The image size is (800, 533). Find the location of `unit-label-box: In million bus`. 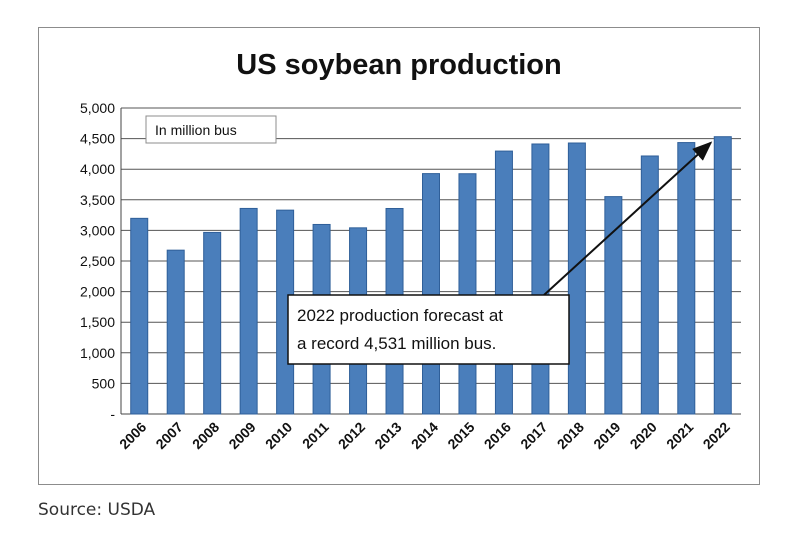

unit-label-box: In million bus is located at coordinates (211, 129).